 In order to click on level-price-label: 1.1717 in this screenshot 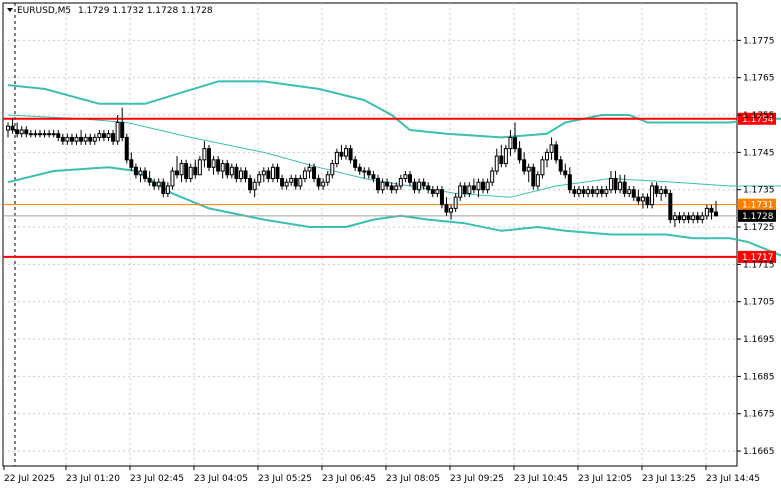, I will do `click(758, 258)`.